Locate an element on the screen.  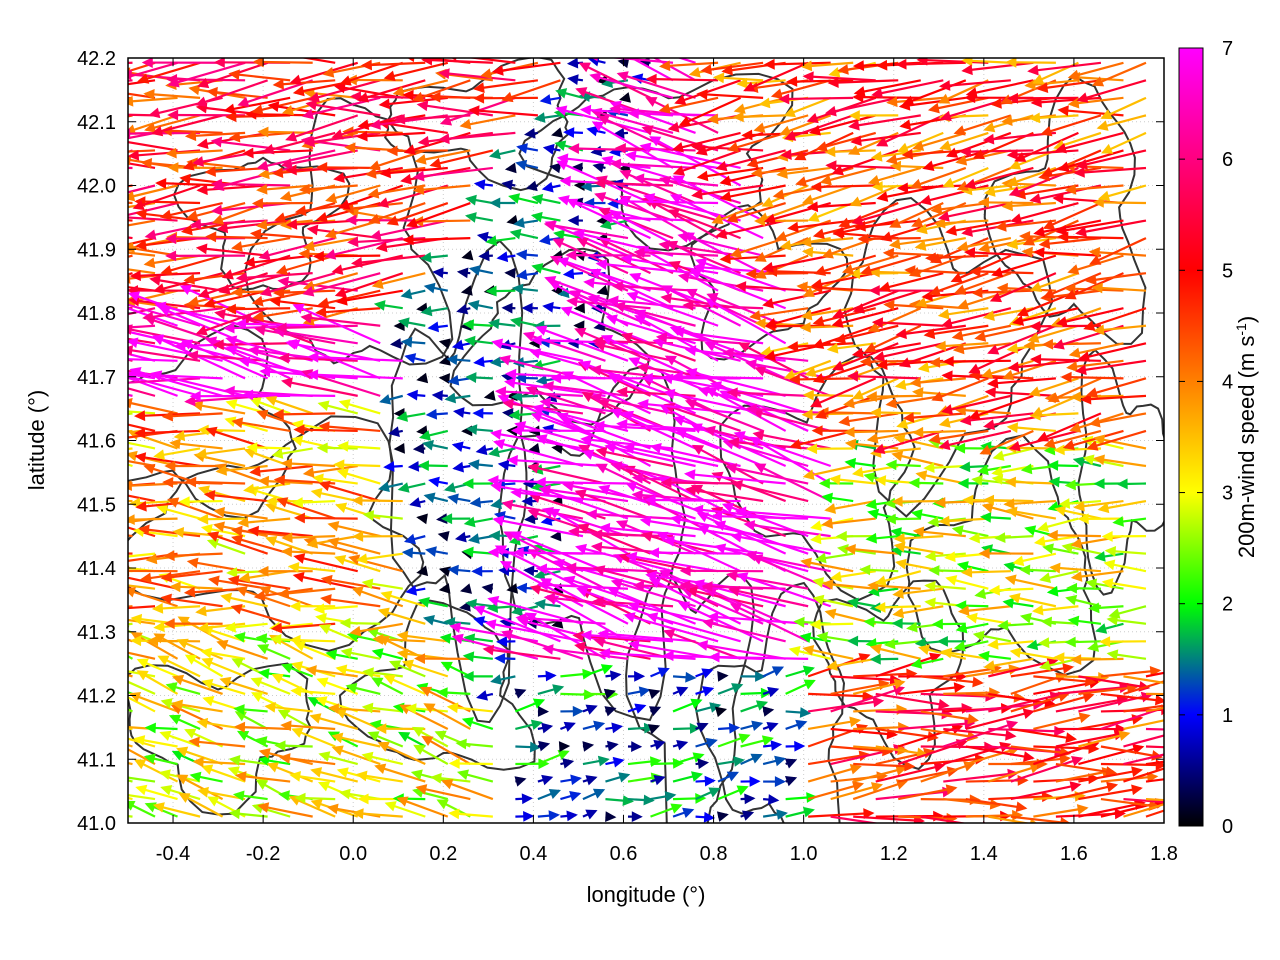
y-tick-label: 41.3 is located at coordinates (96, 633).